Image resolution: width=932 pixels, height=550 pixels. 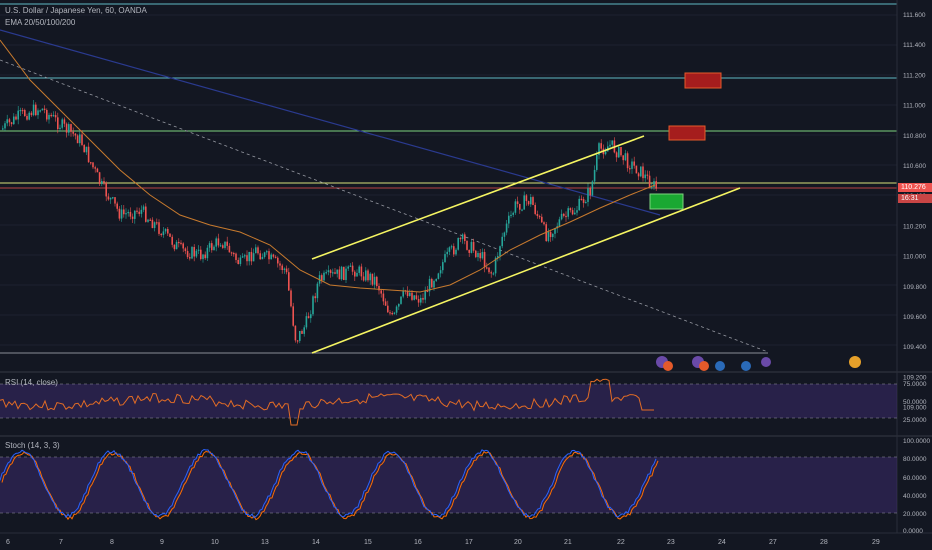 What do you see at coordinates (316, 542) in the screenshot?
I see `time-tick-label: 14` at bounding box center [316, 542].